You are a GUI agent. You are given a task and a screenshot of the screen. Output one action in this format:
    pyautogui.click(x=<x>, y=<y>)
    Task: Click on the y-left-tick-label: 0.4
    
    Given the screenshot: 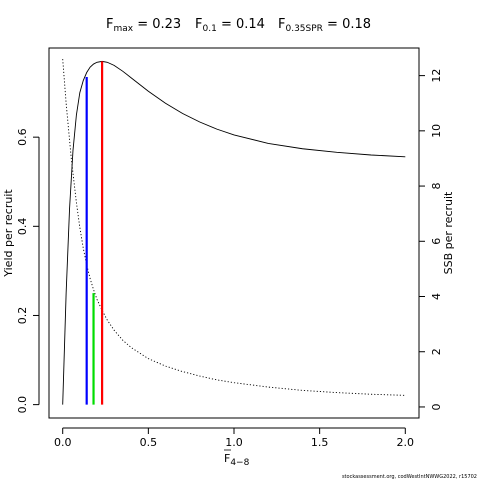 What is the action you would take?
    pyautogui.click(x=22, y=227)
    